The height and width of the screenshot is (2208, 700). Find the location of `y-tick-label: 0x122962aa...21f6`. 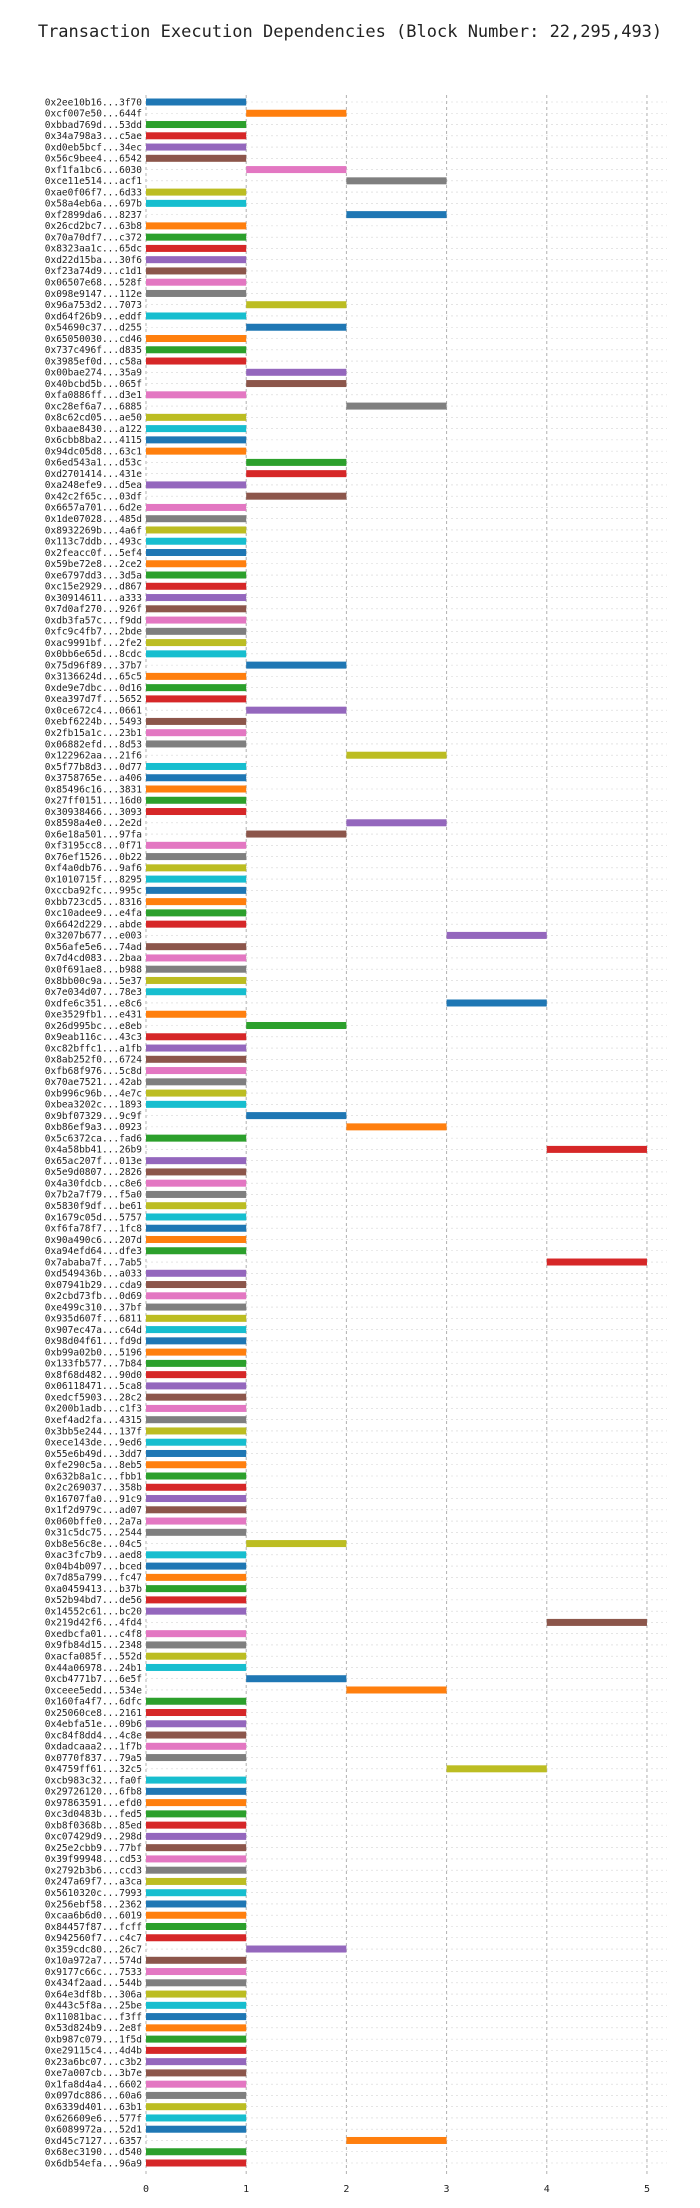

y-tick-label: 0x122962aa...21f6 is located at coordinates (94, 756).